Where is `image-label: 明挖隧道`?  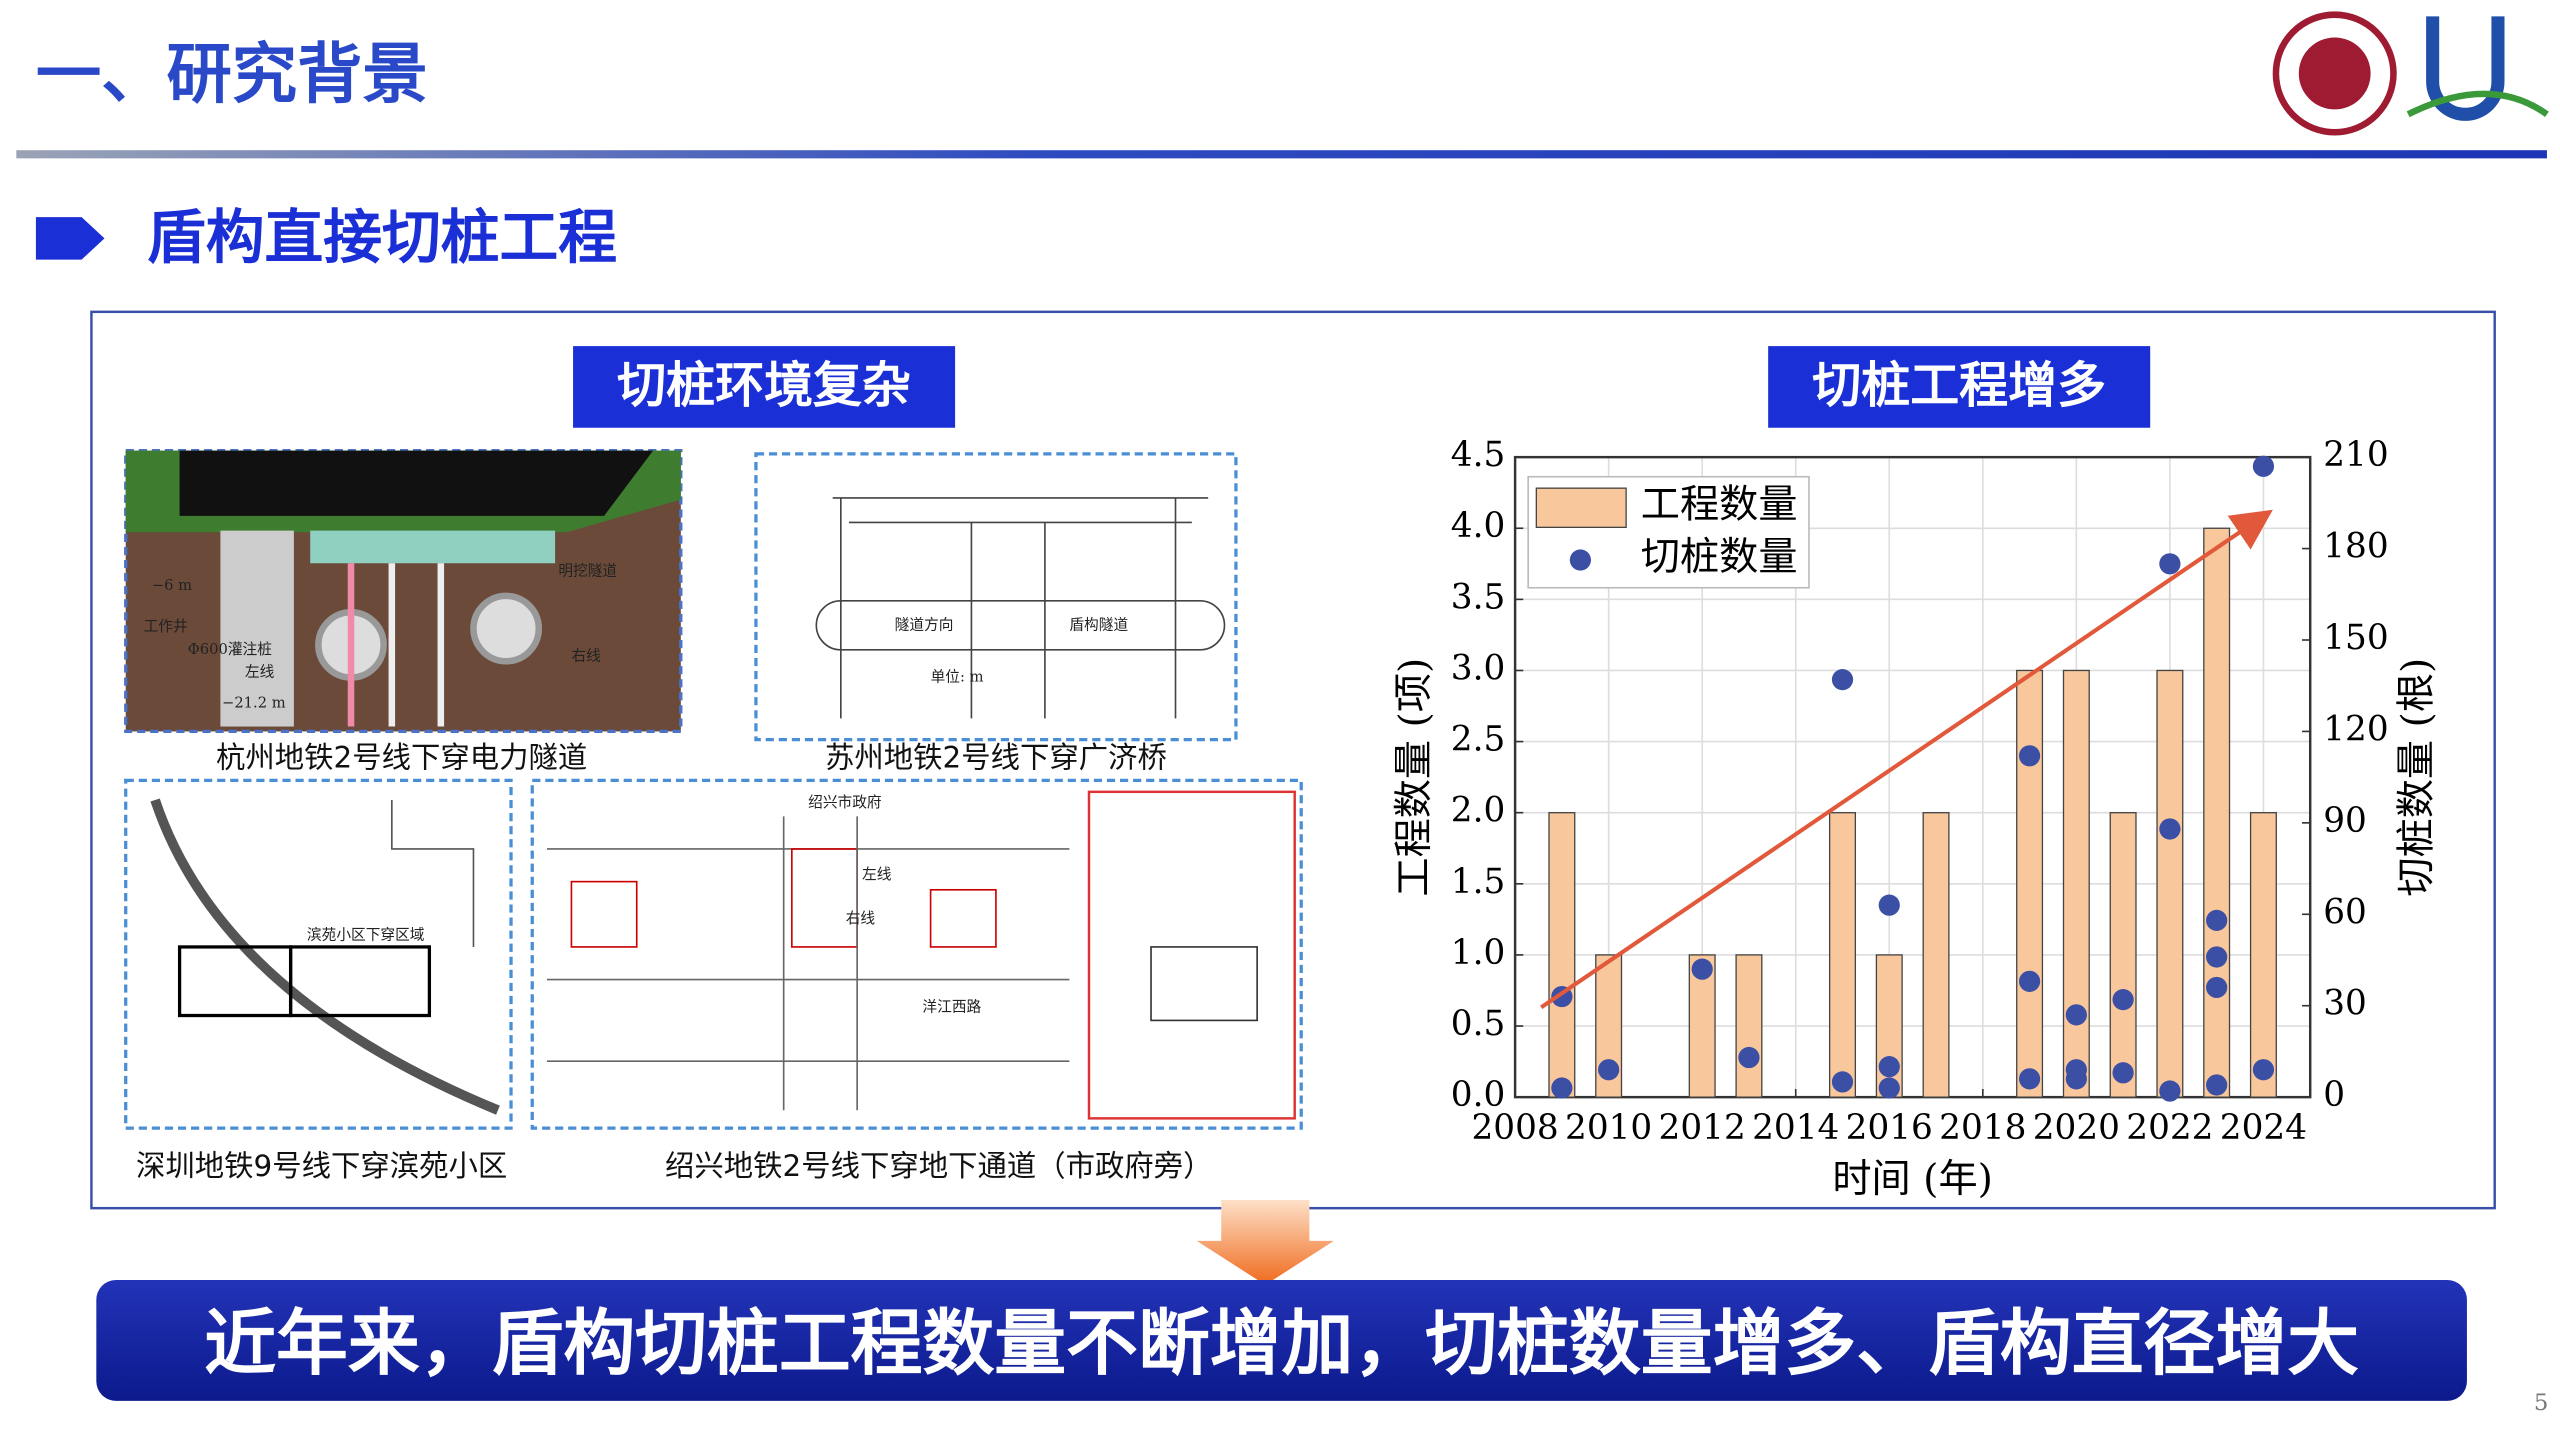
image-label: 明挖隧道 is located at coordinates (587, 570).